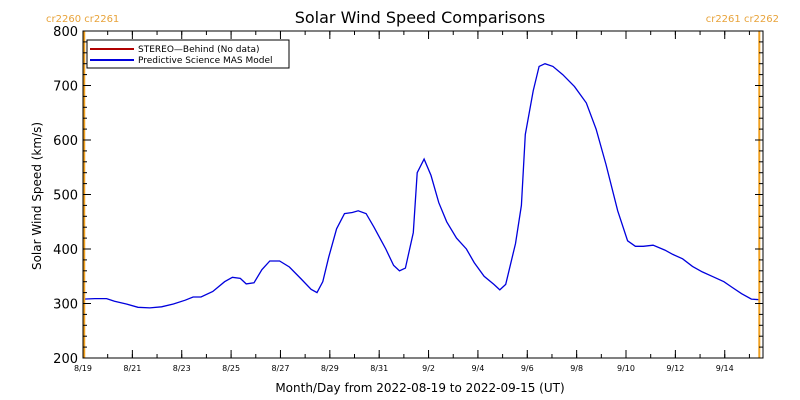  What do you see at coordinates (576, 368) in the screenshot?
I see `x-tick-label: 9/8` at bounding box center [576, 368].